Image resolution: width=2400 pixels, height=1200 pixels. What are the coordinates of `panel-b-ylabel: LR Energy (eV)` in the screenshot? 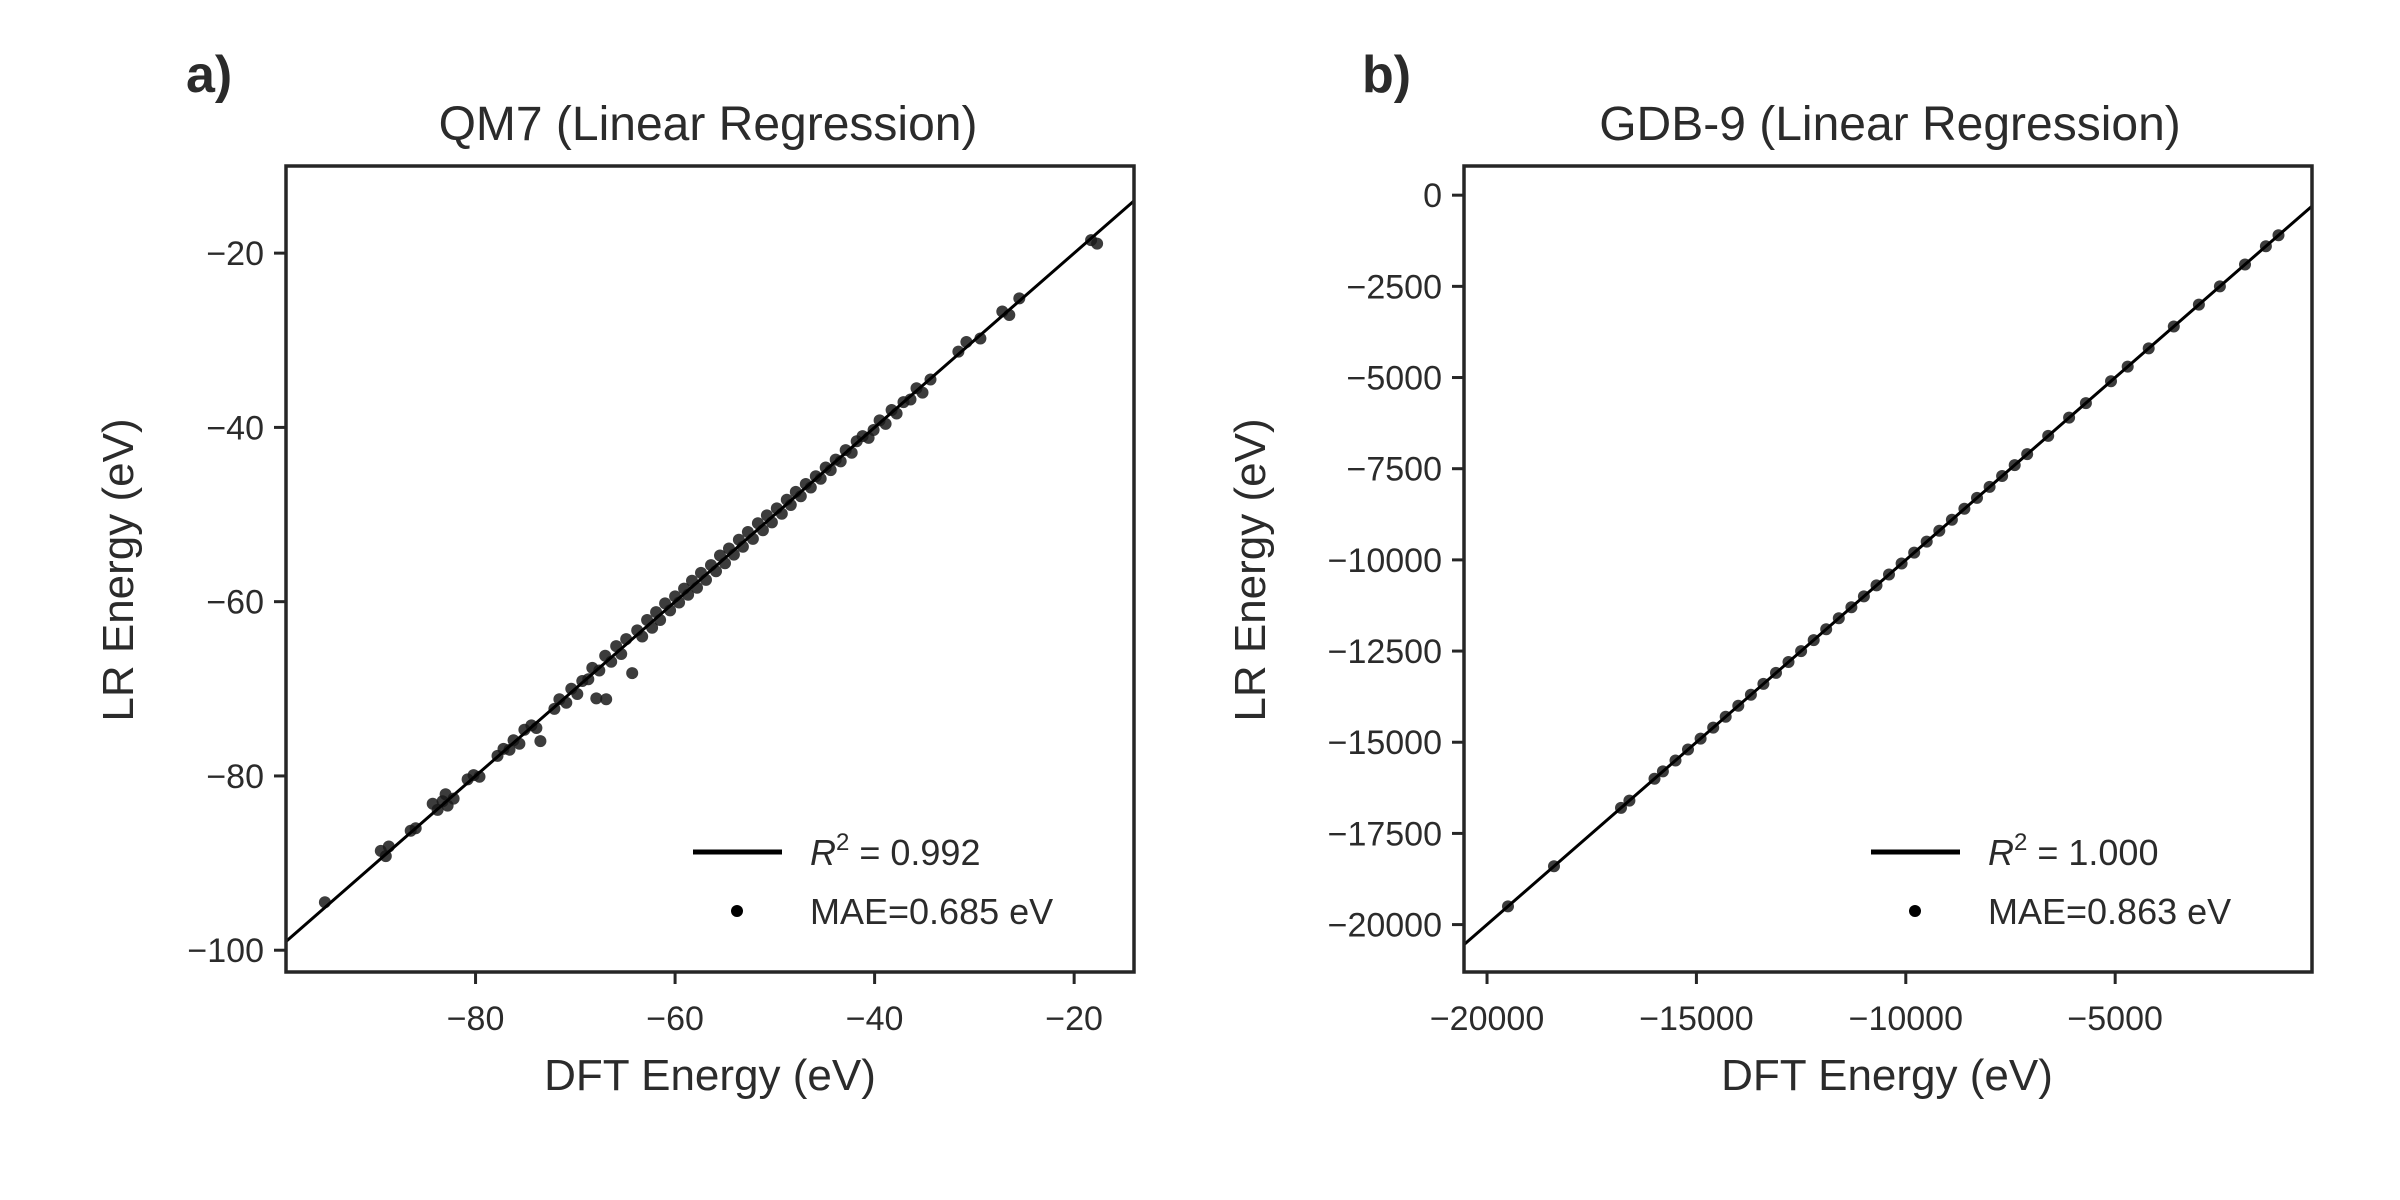 It's located at (1250, 569).